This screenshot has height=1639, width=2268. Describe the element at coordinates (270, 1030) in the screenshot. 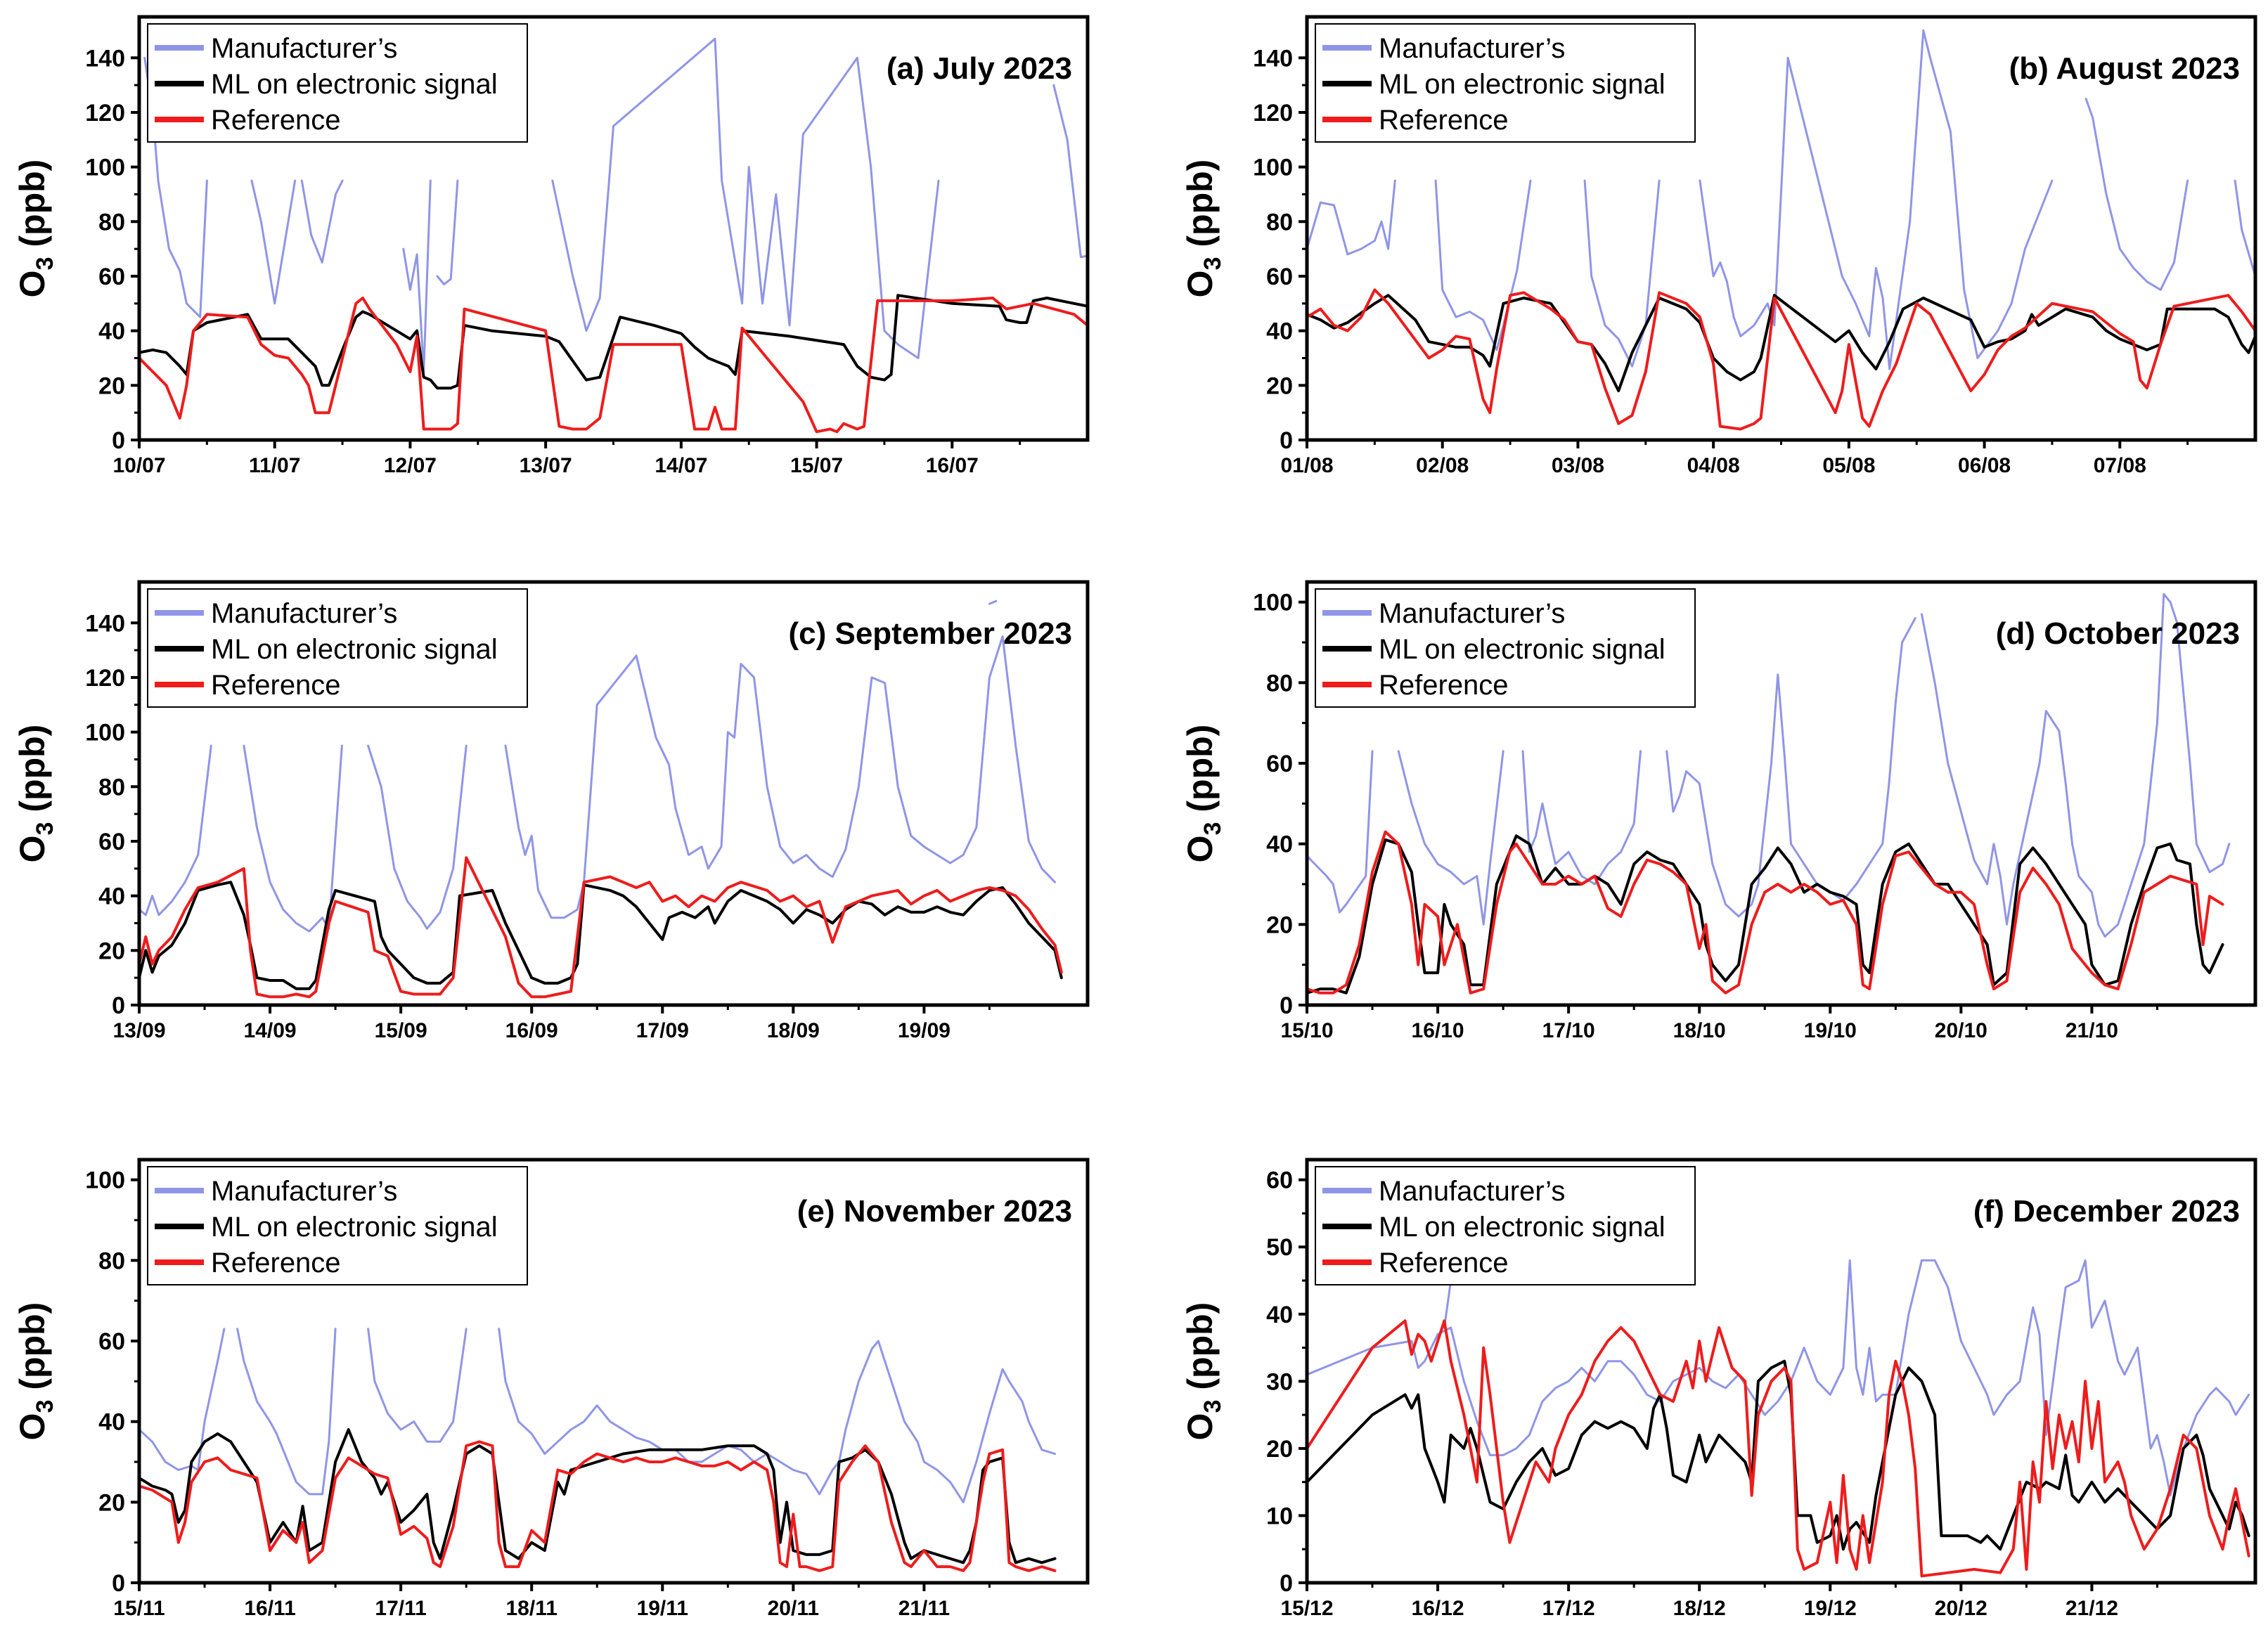

I see `x-tick-label: 14/09` at that location.